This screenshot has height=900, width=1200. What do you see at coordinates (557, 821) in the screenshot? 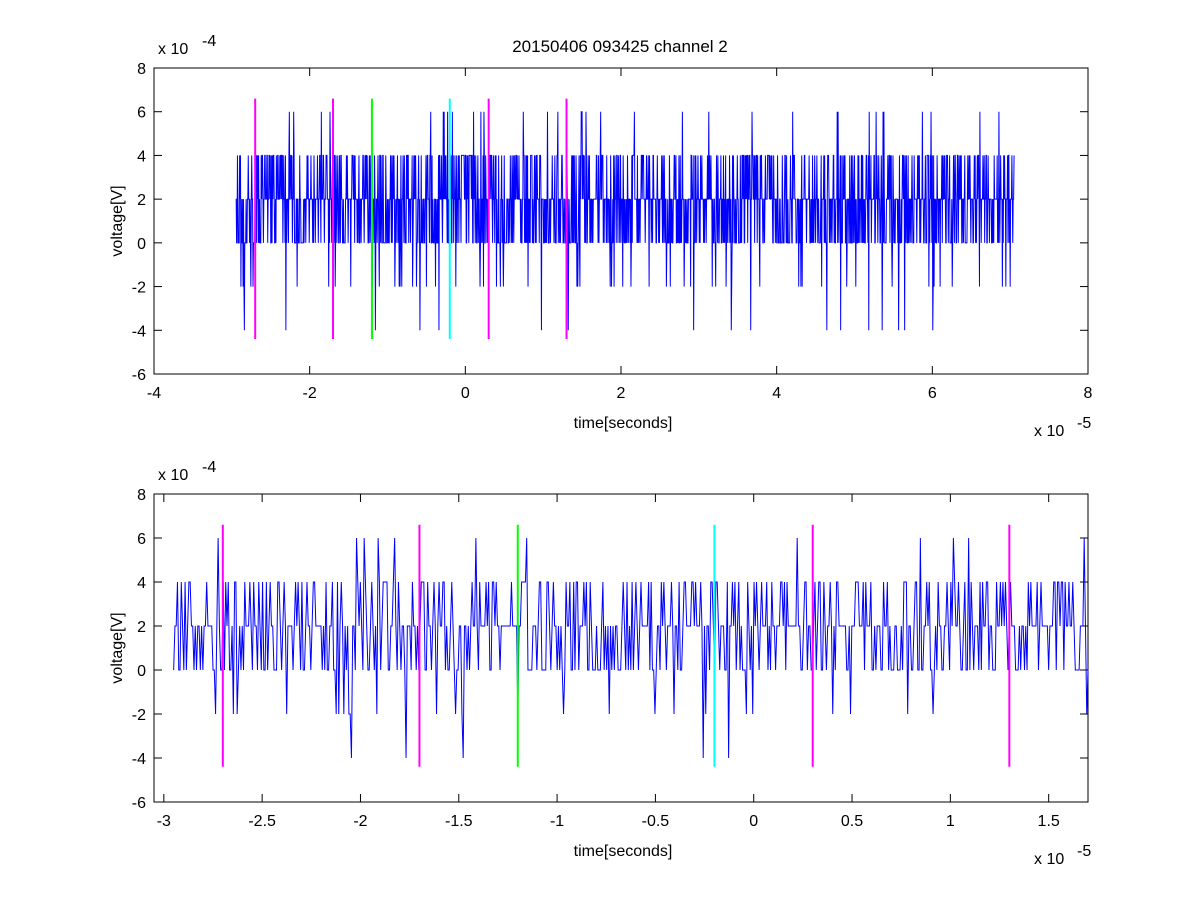
I see `x-tick-label: -1` at bounding box center [557, 821].